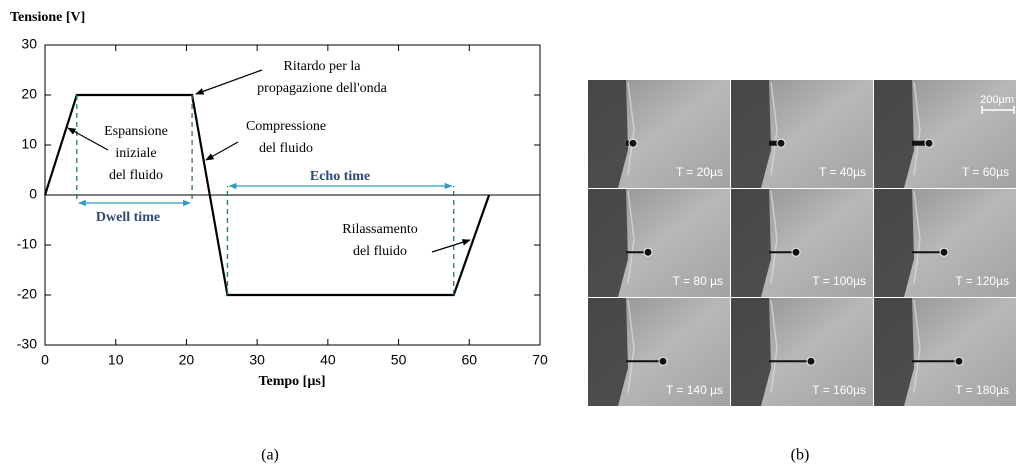 This screenshot has height=466, width=1017. What do you see at coordinates (33, 194) in the screenshot?
I see `y-tick-label: 0` at bounding box center [33, 194].